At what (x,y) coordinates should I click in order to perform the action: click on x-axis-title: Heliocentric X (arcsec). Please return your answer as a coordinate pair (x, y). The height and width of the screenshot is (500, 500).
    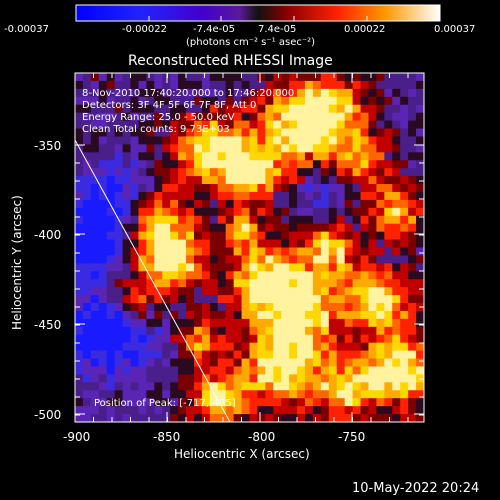
    Looking at the image, I should click on (242, 454).